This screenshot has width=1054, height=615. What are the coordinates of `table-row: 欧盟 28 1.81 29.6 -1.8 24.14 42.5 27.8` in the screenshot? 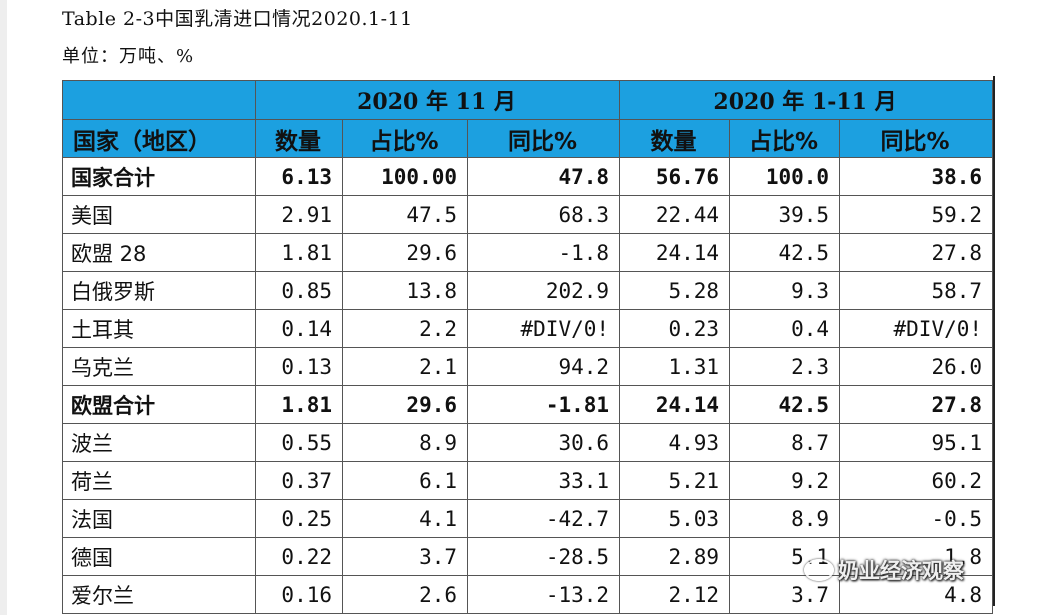 It's located at (528, 252).